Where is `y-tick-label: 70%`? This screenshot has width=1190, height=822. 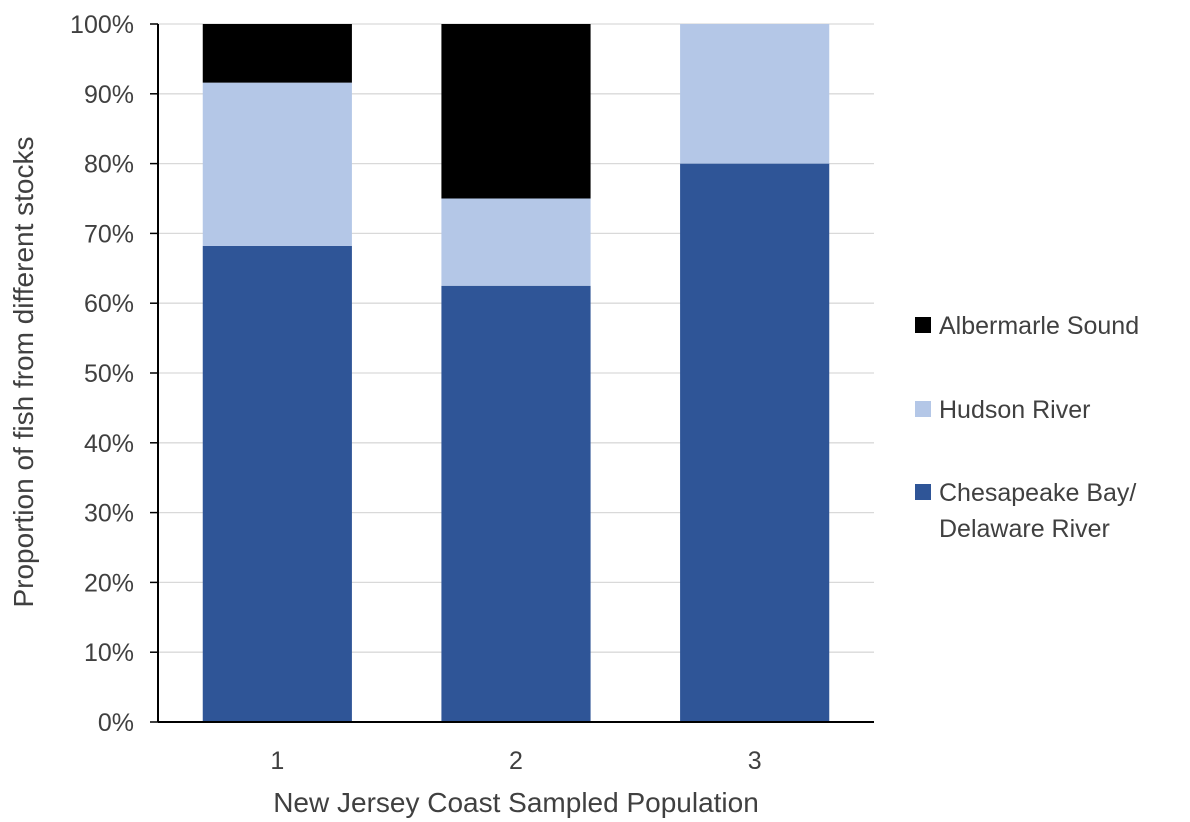 y-tick-label: 70% is located at coordinates (109, 234).